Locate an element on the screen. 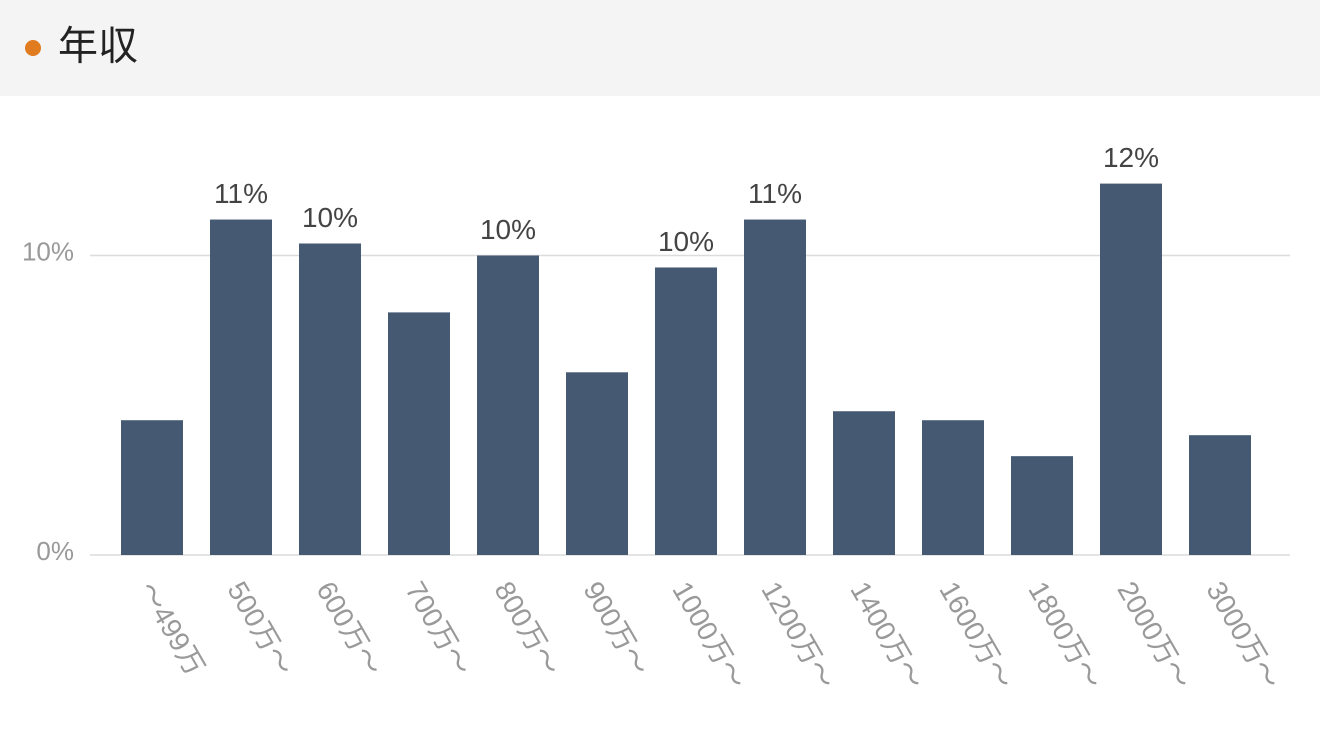  x-tick-label: 1600万〜 is located at coordinates (976, 635).